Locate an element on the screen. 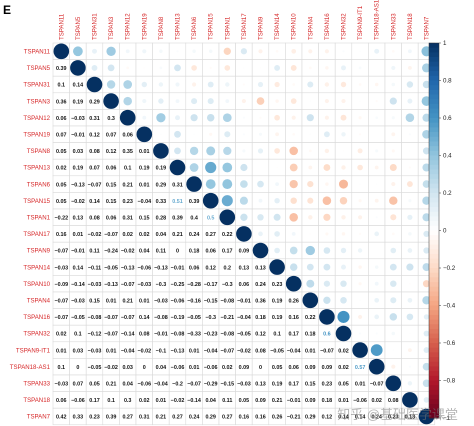 The width and height of the screenshot is (474, 426). col-label-TSPAN19: TSPAN19 is located at coordinates (144, 26).